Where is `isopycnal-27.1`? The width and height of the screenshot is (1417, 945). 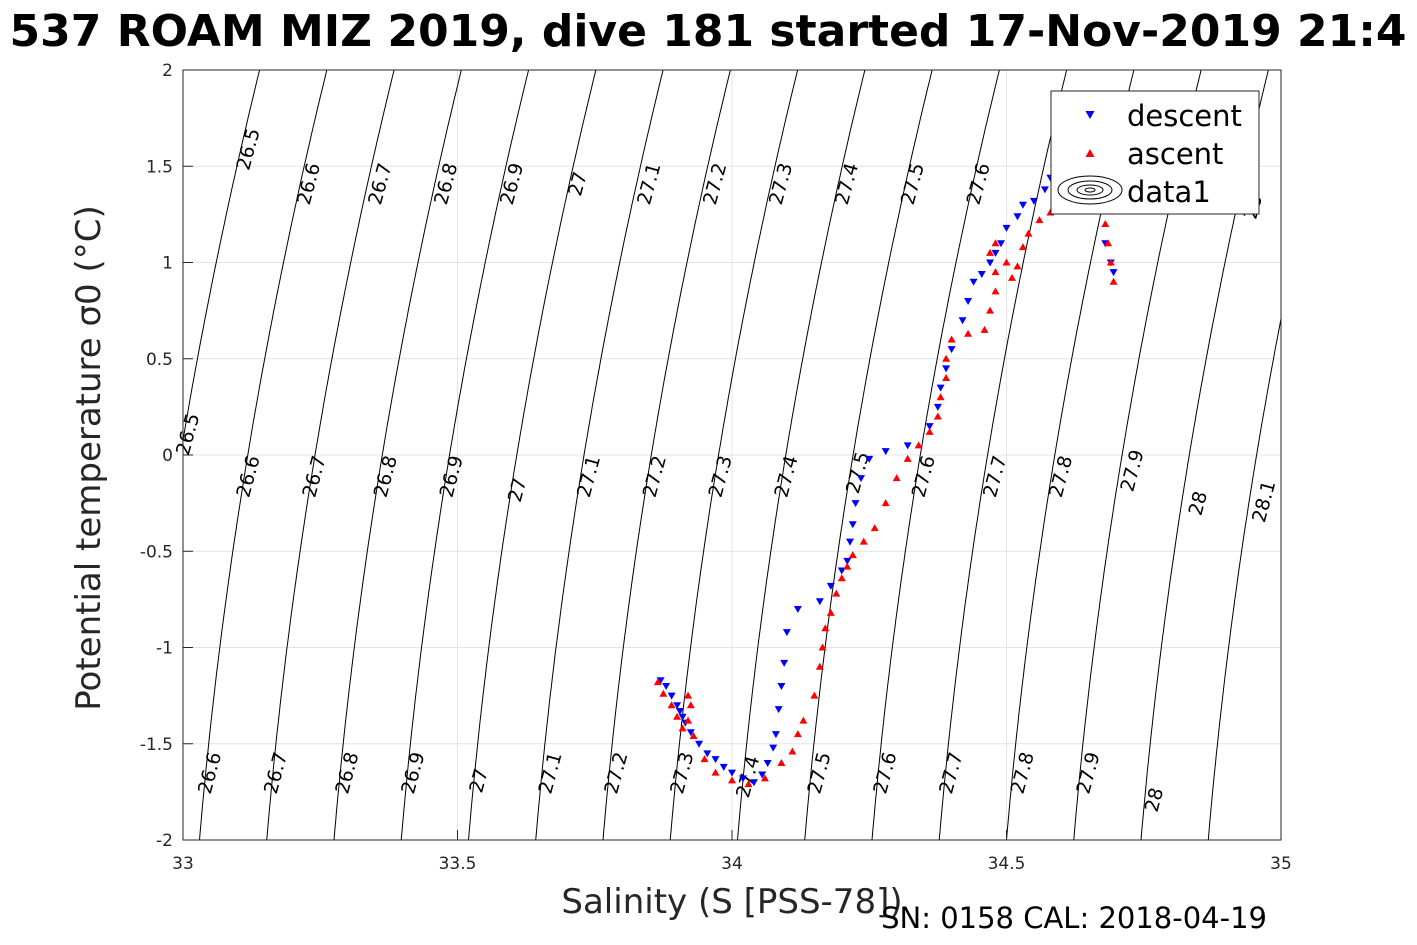
isopycnal-27.1 is located at coordinates (599, 455).